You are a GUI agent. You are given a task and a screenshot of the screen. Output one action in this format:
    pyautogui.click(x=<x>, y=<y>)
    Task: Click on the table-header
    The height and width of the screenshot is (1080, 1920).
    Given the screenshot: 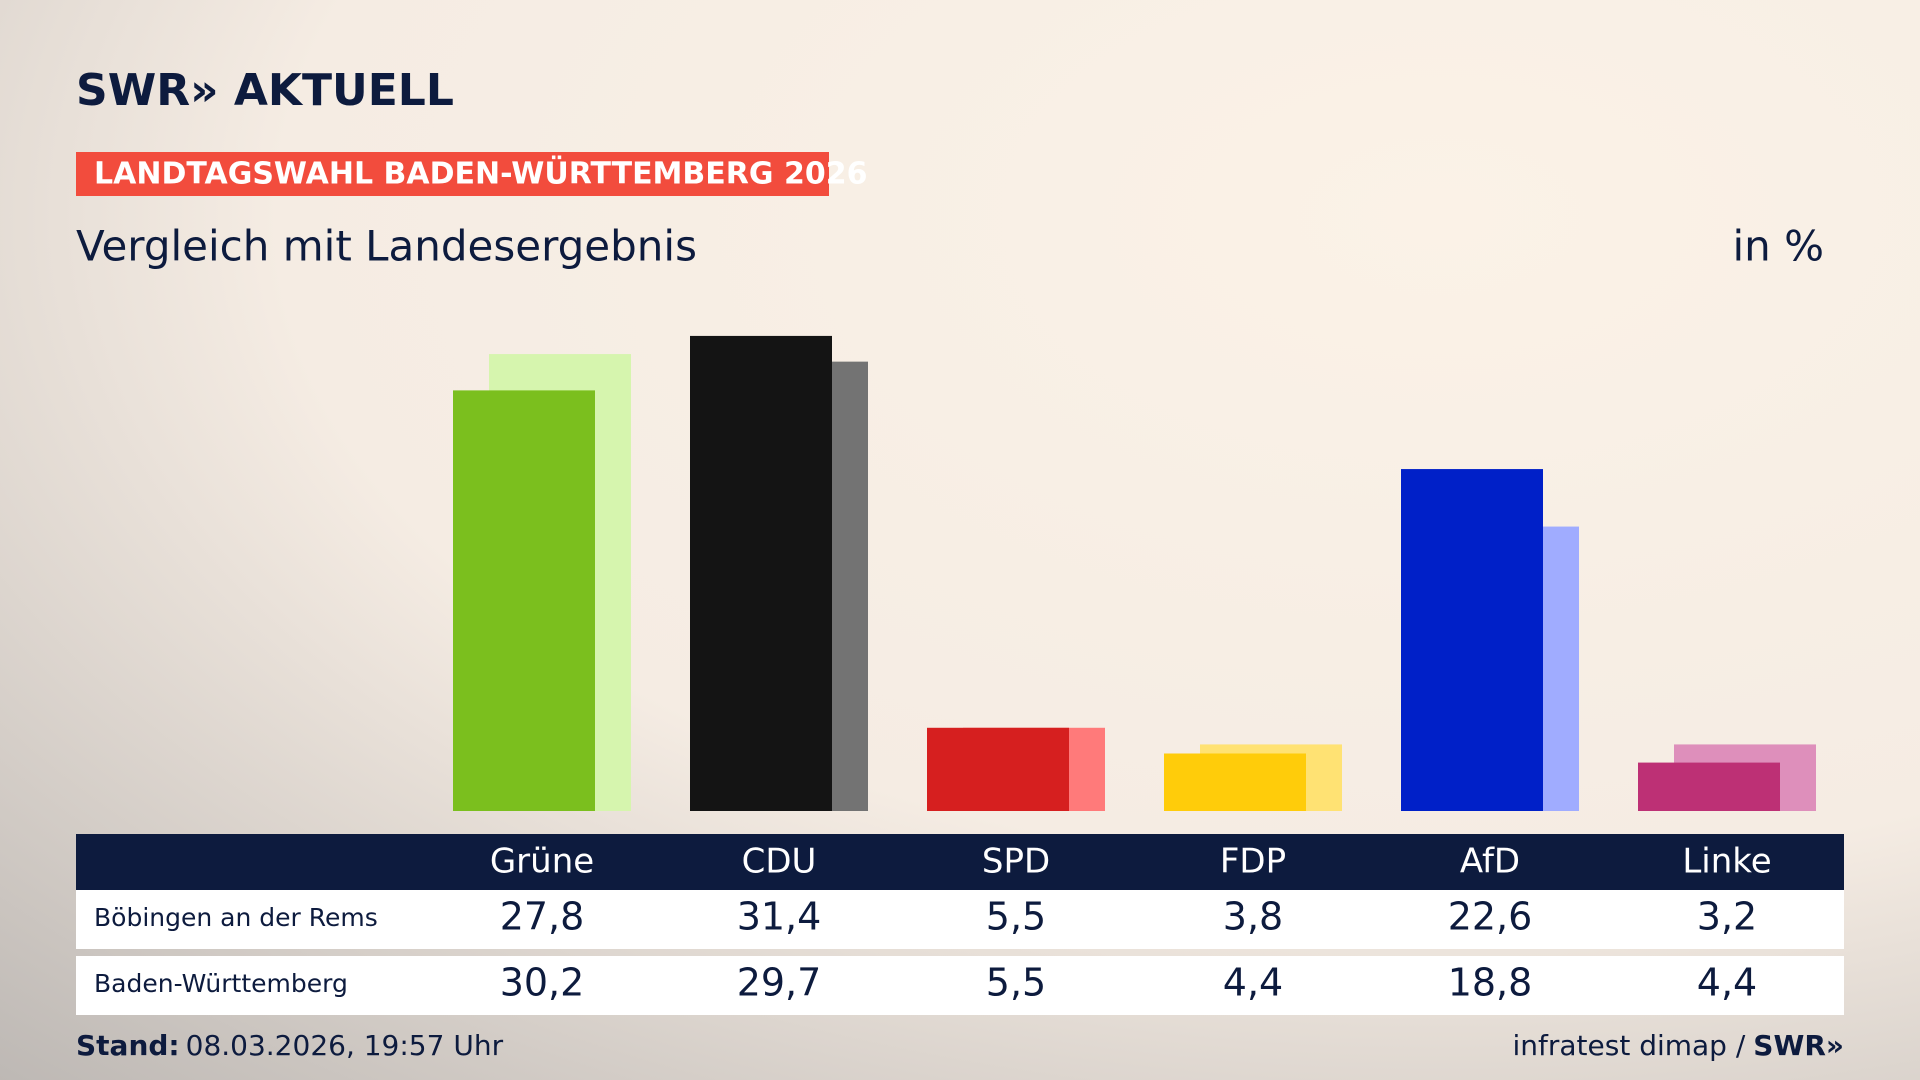 What is the action you would take?
    pyautogui.click(x=960, y=862)
    